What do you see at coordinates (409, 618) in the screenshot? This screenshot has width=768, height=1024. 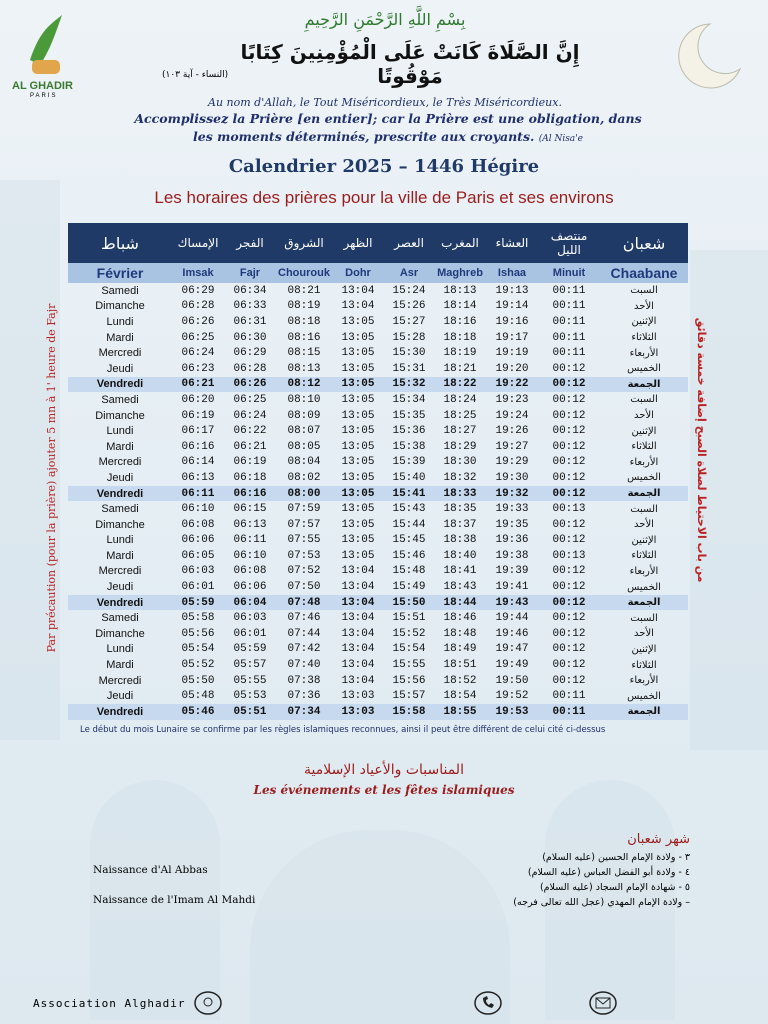 I see `prayer-time: 15:51` at bounding box center [409, 618].